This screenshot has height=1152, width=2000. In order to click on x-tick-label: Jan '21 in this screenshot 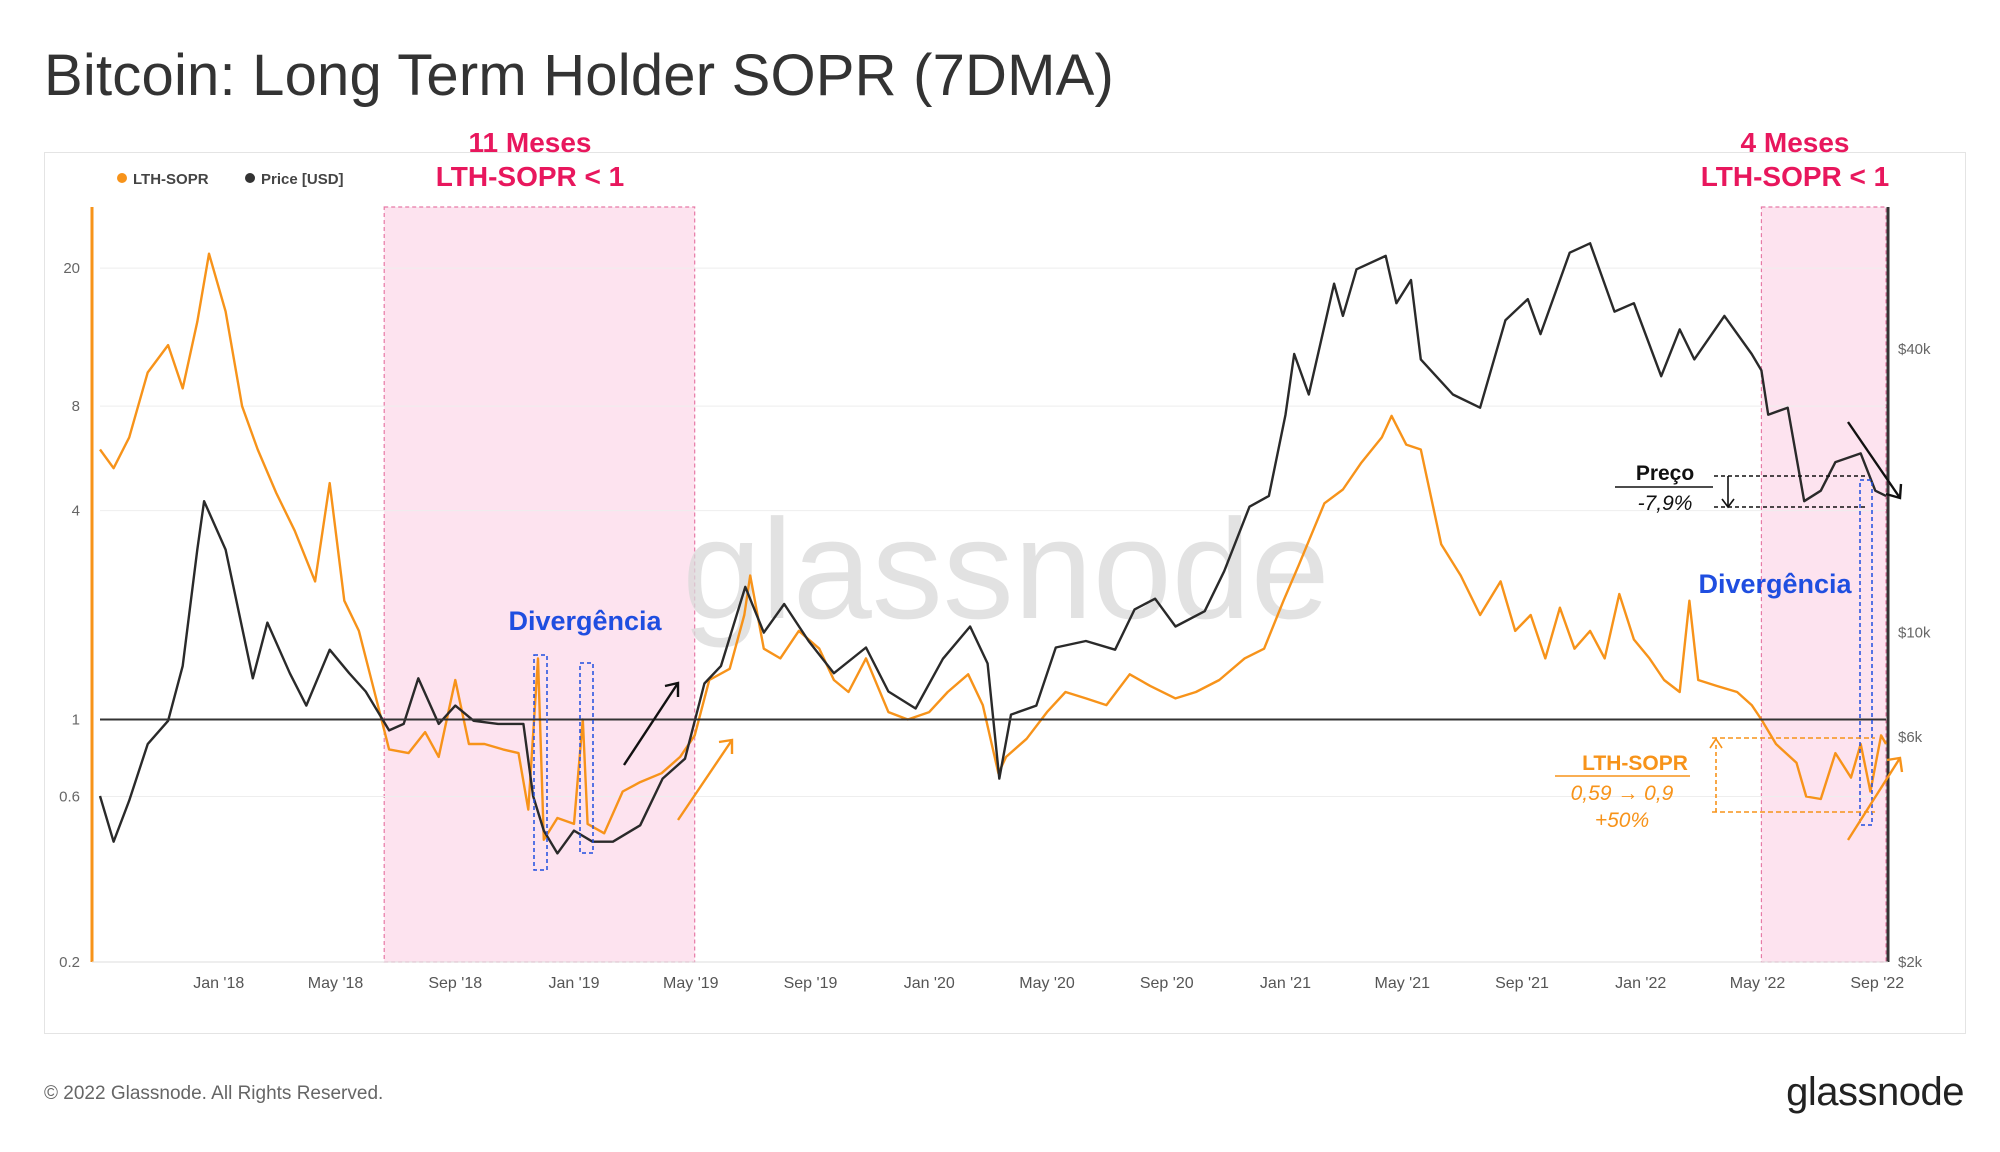, I will do `click(1285, 983)`.